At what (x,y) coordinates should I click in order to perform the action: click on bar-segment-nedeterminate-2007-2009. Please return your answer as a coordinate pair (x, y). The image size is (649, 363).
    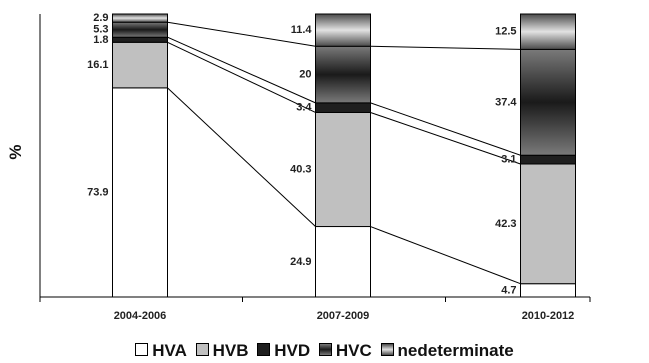
    Looking at the image, I should click on (343, 30).